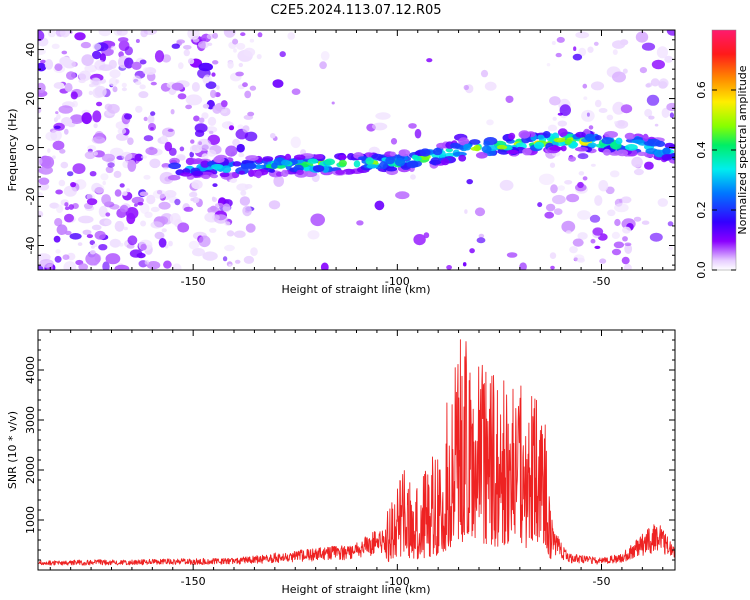  I want to click on snr-y-tick-label: 3000, so click(30, 420).